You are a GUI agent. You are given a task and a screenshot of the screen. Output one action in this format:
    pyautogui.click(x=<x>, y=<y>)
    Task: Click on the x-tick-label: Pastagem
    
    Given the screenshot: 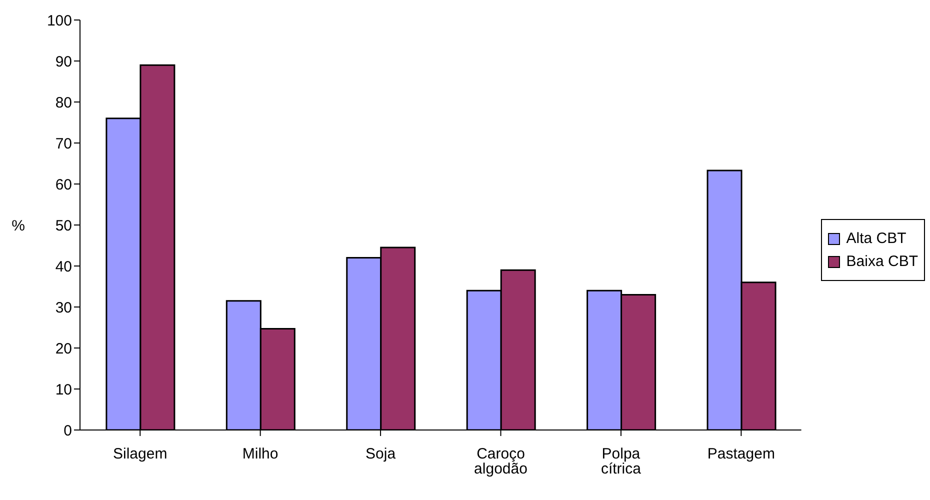 What is the action you would take?
    pyautogui.click(x=741, y=454)
    